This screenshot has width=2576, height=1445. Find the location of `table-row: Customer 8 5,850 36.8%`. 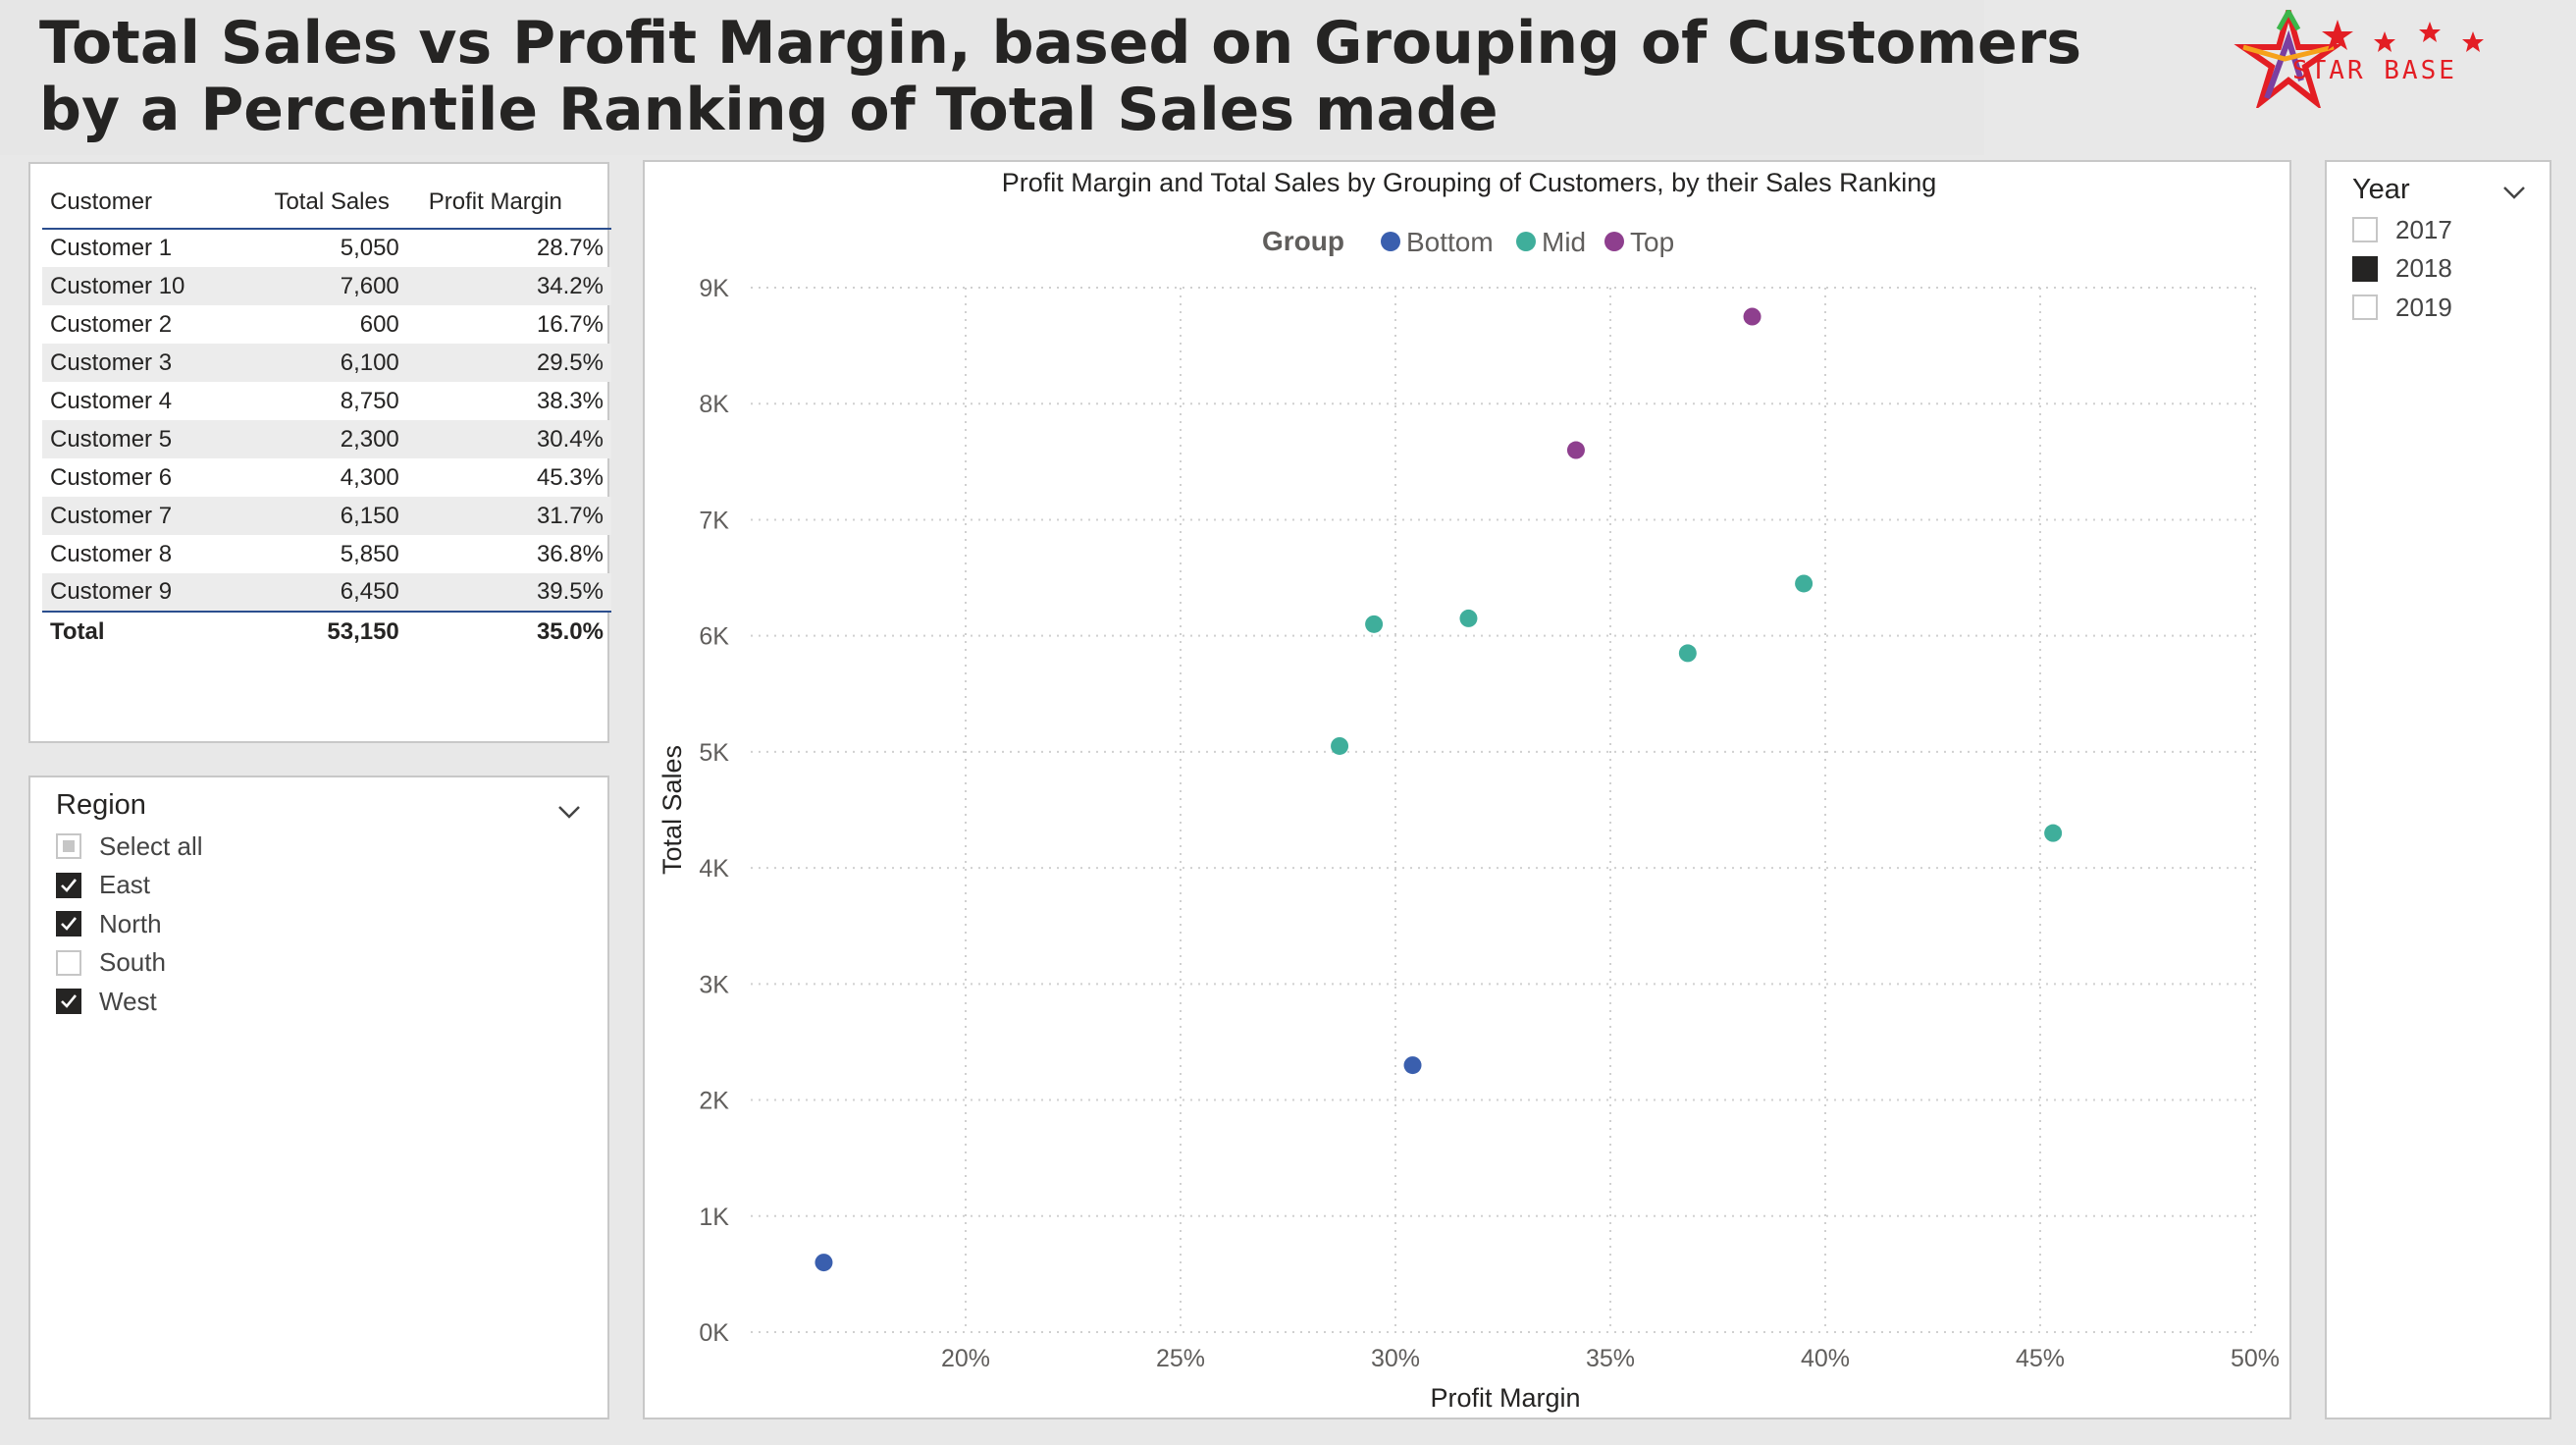

table-row: Customer 8 5,850 36.8% is located at coordinates (326, 554).